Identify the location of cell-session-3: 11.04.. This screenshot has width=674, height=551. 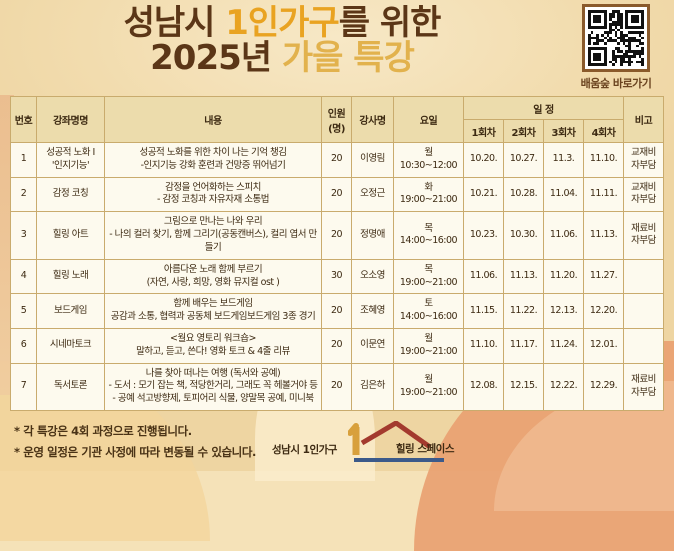
(563, 194).